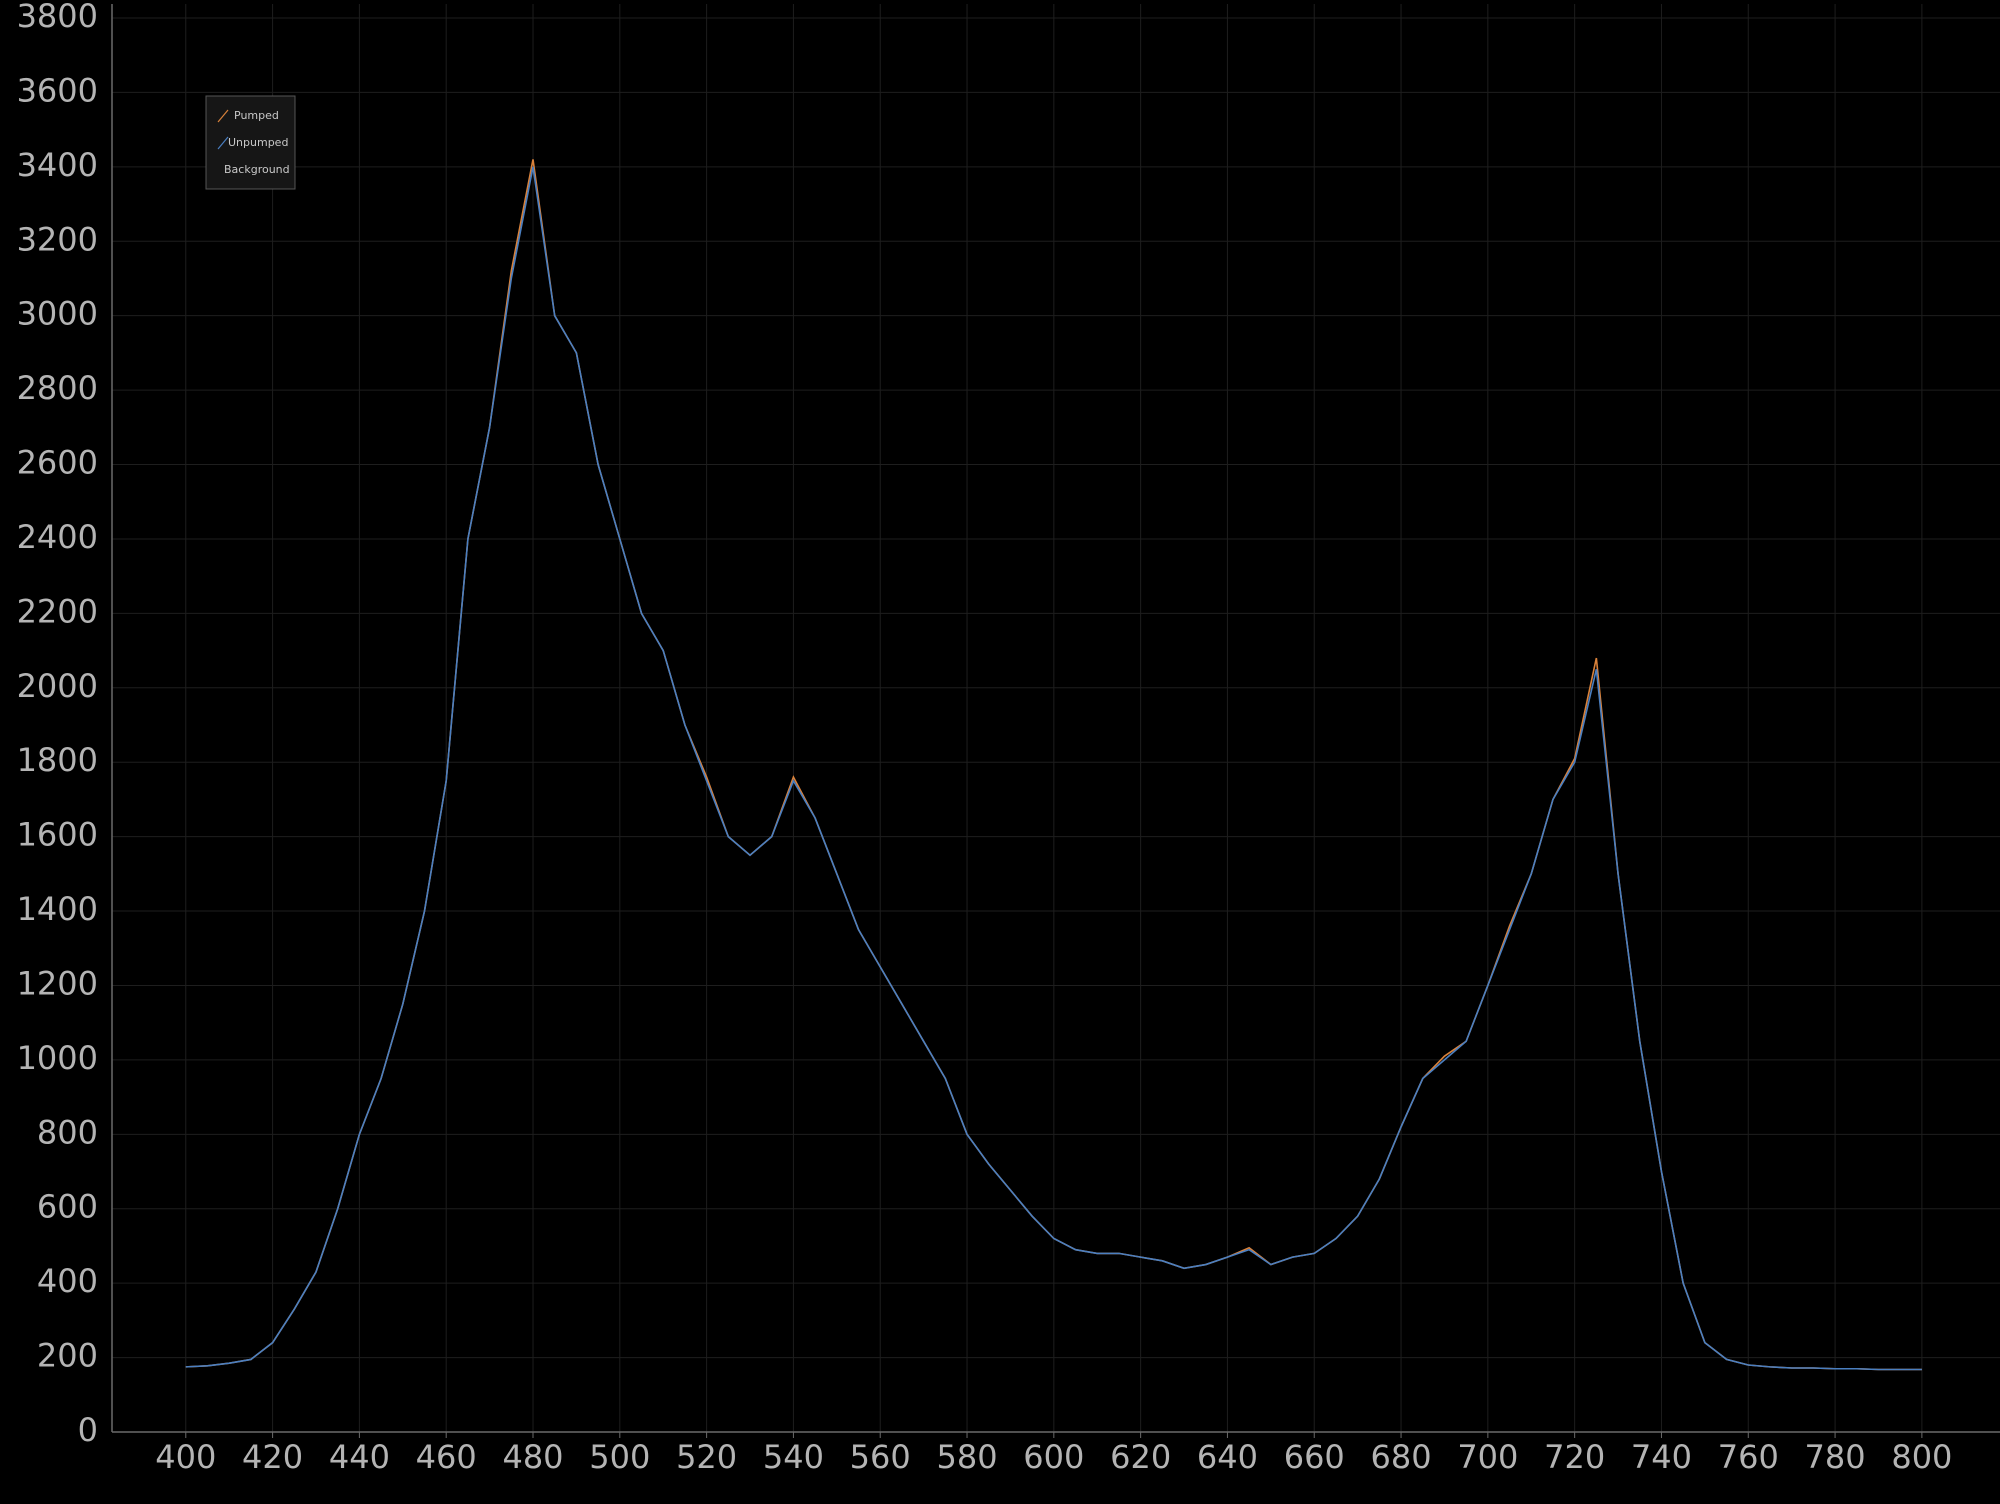 The image size is (2000, 1504). I want to click on x-tick-label: 500, so click(619, 1457).